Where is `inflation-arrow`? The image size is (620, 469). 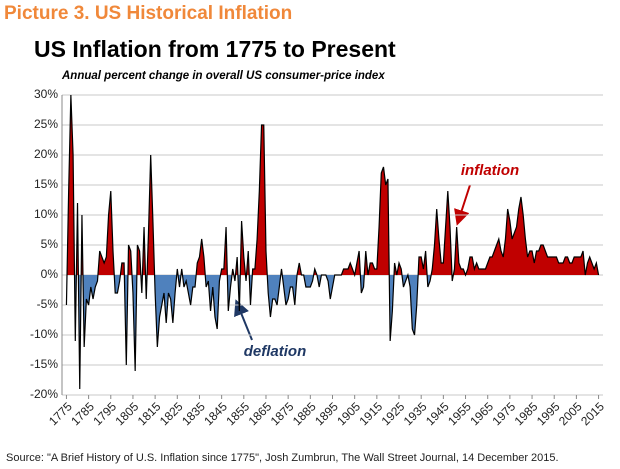
inflation-arrow is located at coordinates (462, 205).